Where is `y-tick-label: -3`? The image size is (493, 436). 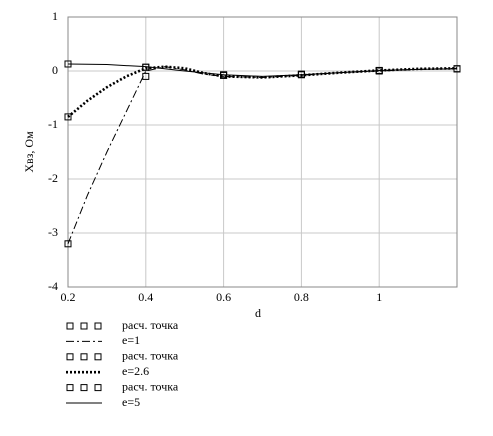 y-tick-label: -3 is located at coordinates (53, 232).